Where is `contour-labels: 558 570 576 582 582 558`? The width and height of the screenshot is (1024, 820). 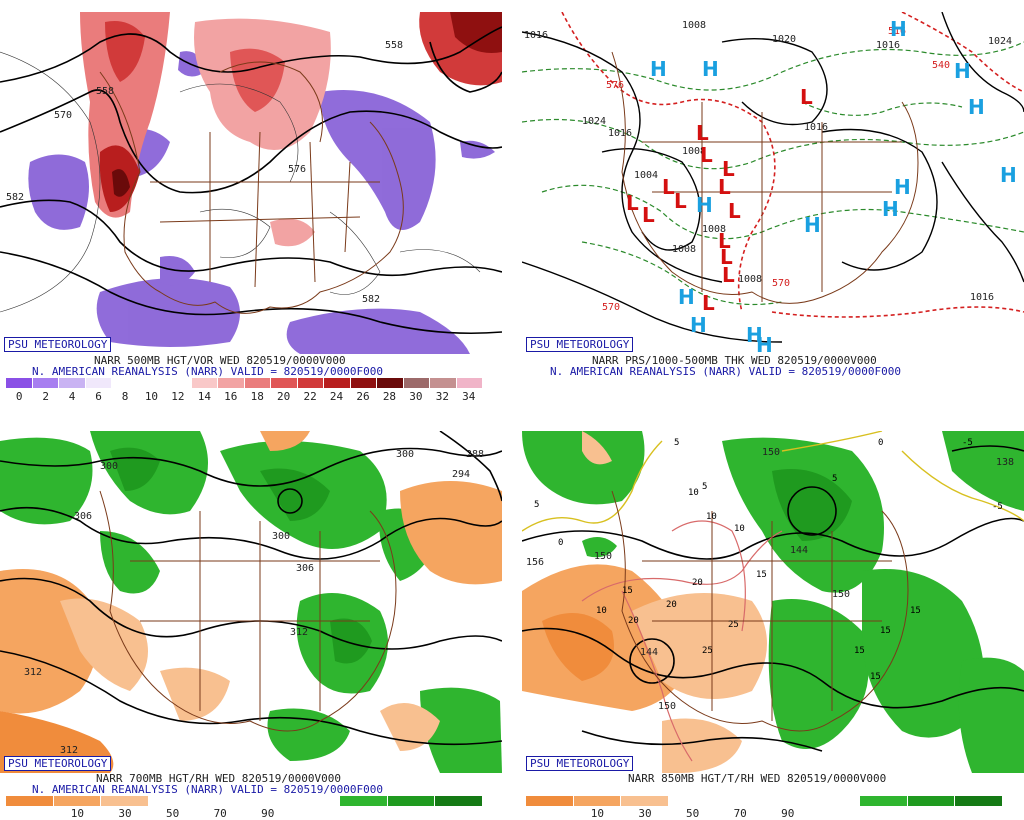
contour-labels: 558 570 576 582 582 558 is located at coordinates (204, 172).